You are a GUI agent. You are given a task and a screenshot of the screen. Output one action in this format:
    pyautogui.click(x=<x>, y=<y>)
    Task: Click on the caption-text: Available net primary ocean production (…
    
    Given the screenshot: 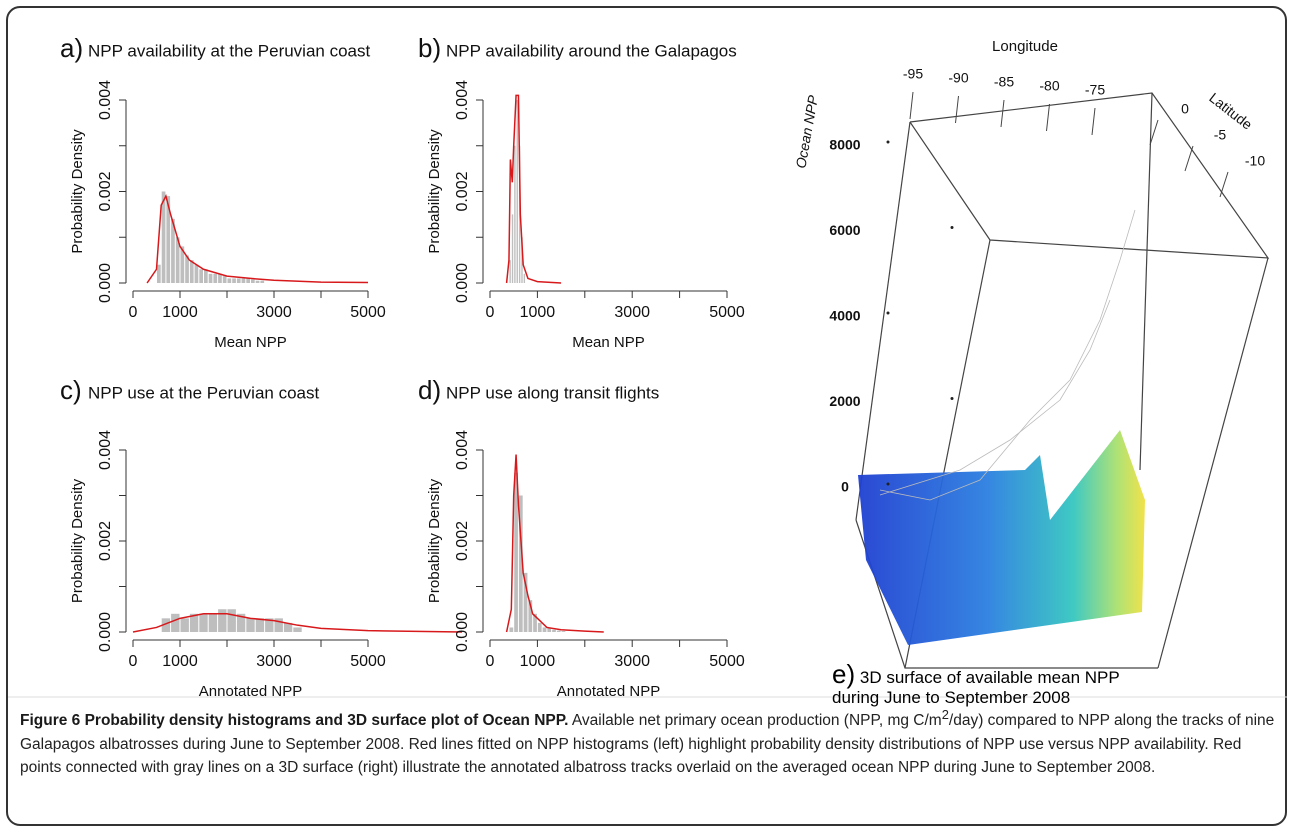 What is the action you would take?
    pyautogui.click(x=755, y=721)
    